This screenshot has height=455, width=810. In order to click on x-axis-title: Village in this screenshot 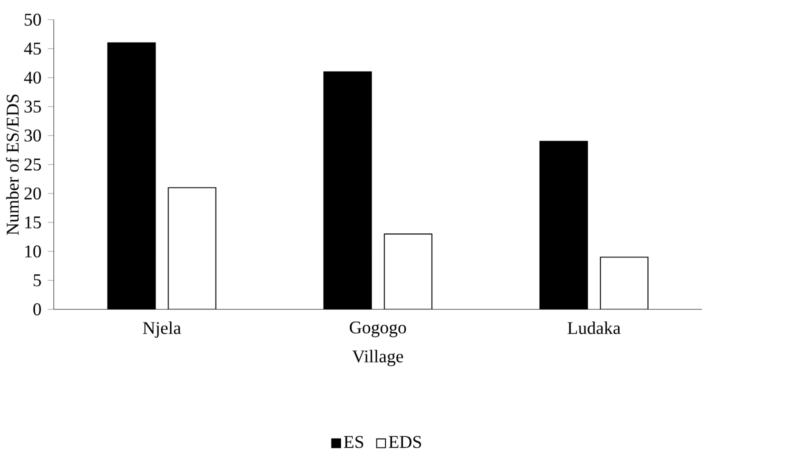, I will do `click(378, 358)`.